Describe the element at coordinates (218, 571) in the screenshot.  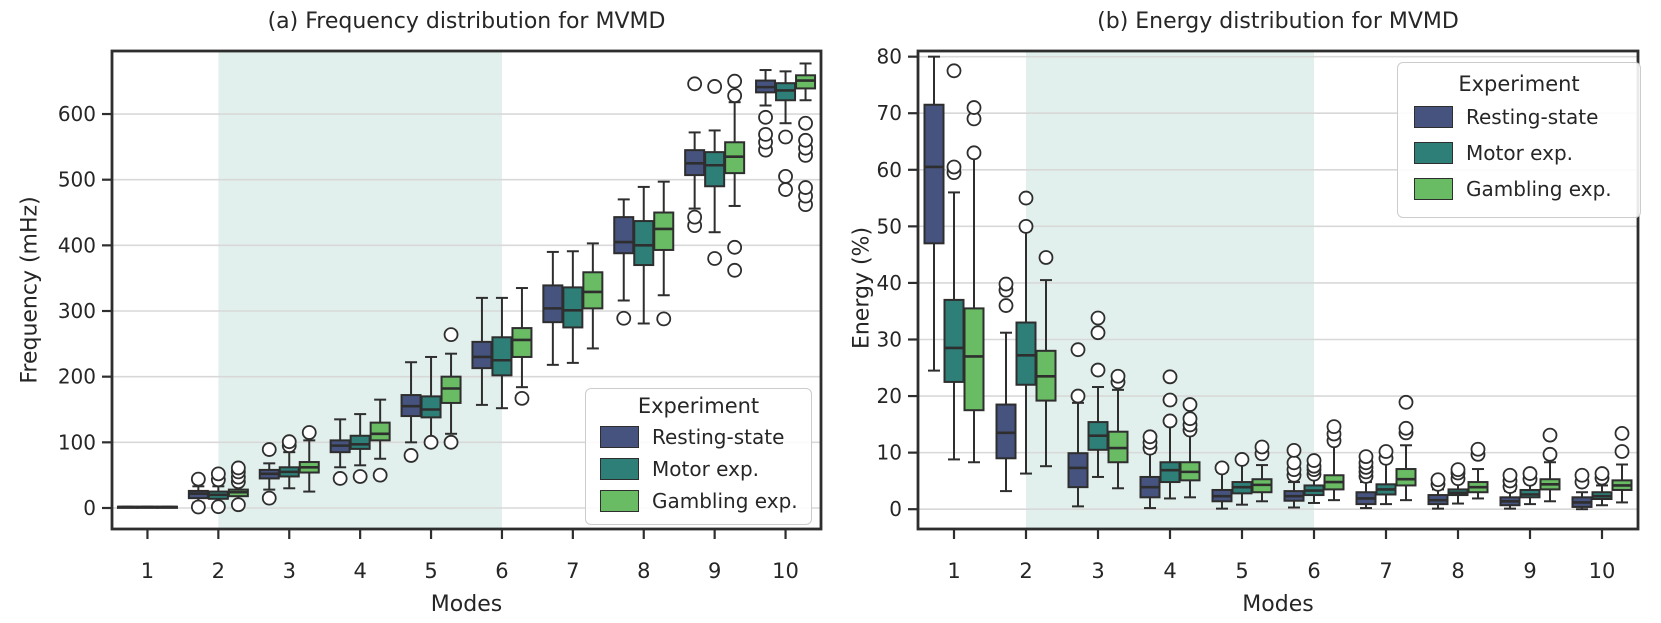
I see `x-tick-label: 2` at that location.